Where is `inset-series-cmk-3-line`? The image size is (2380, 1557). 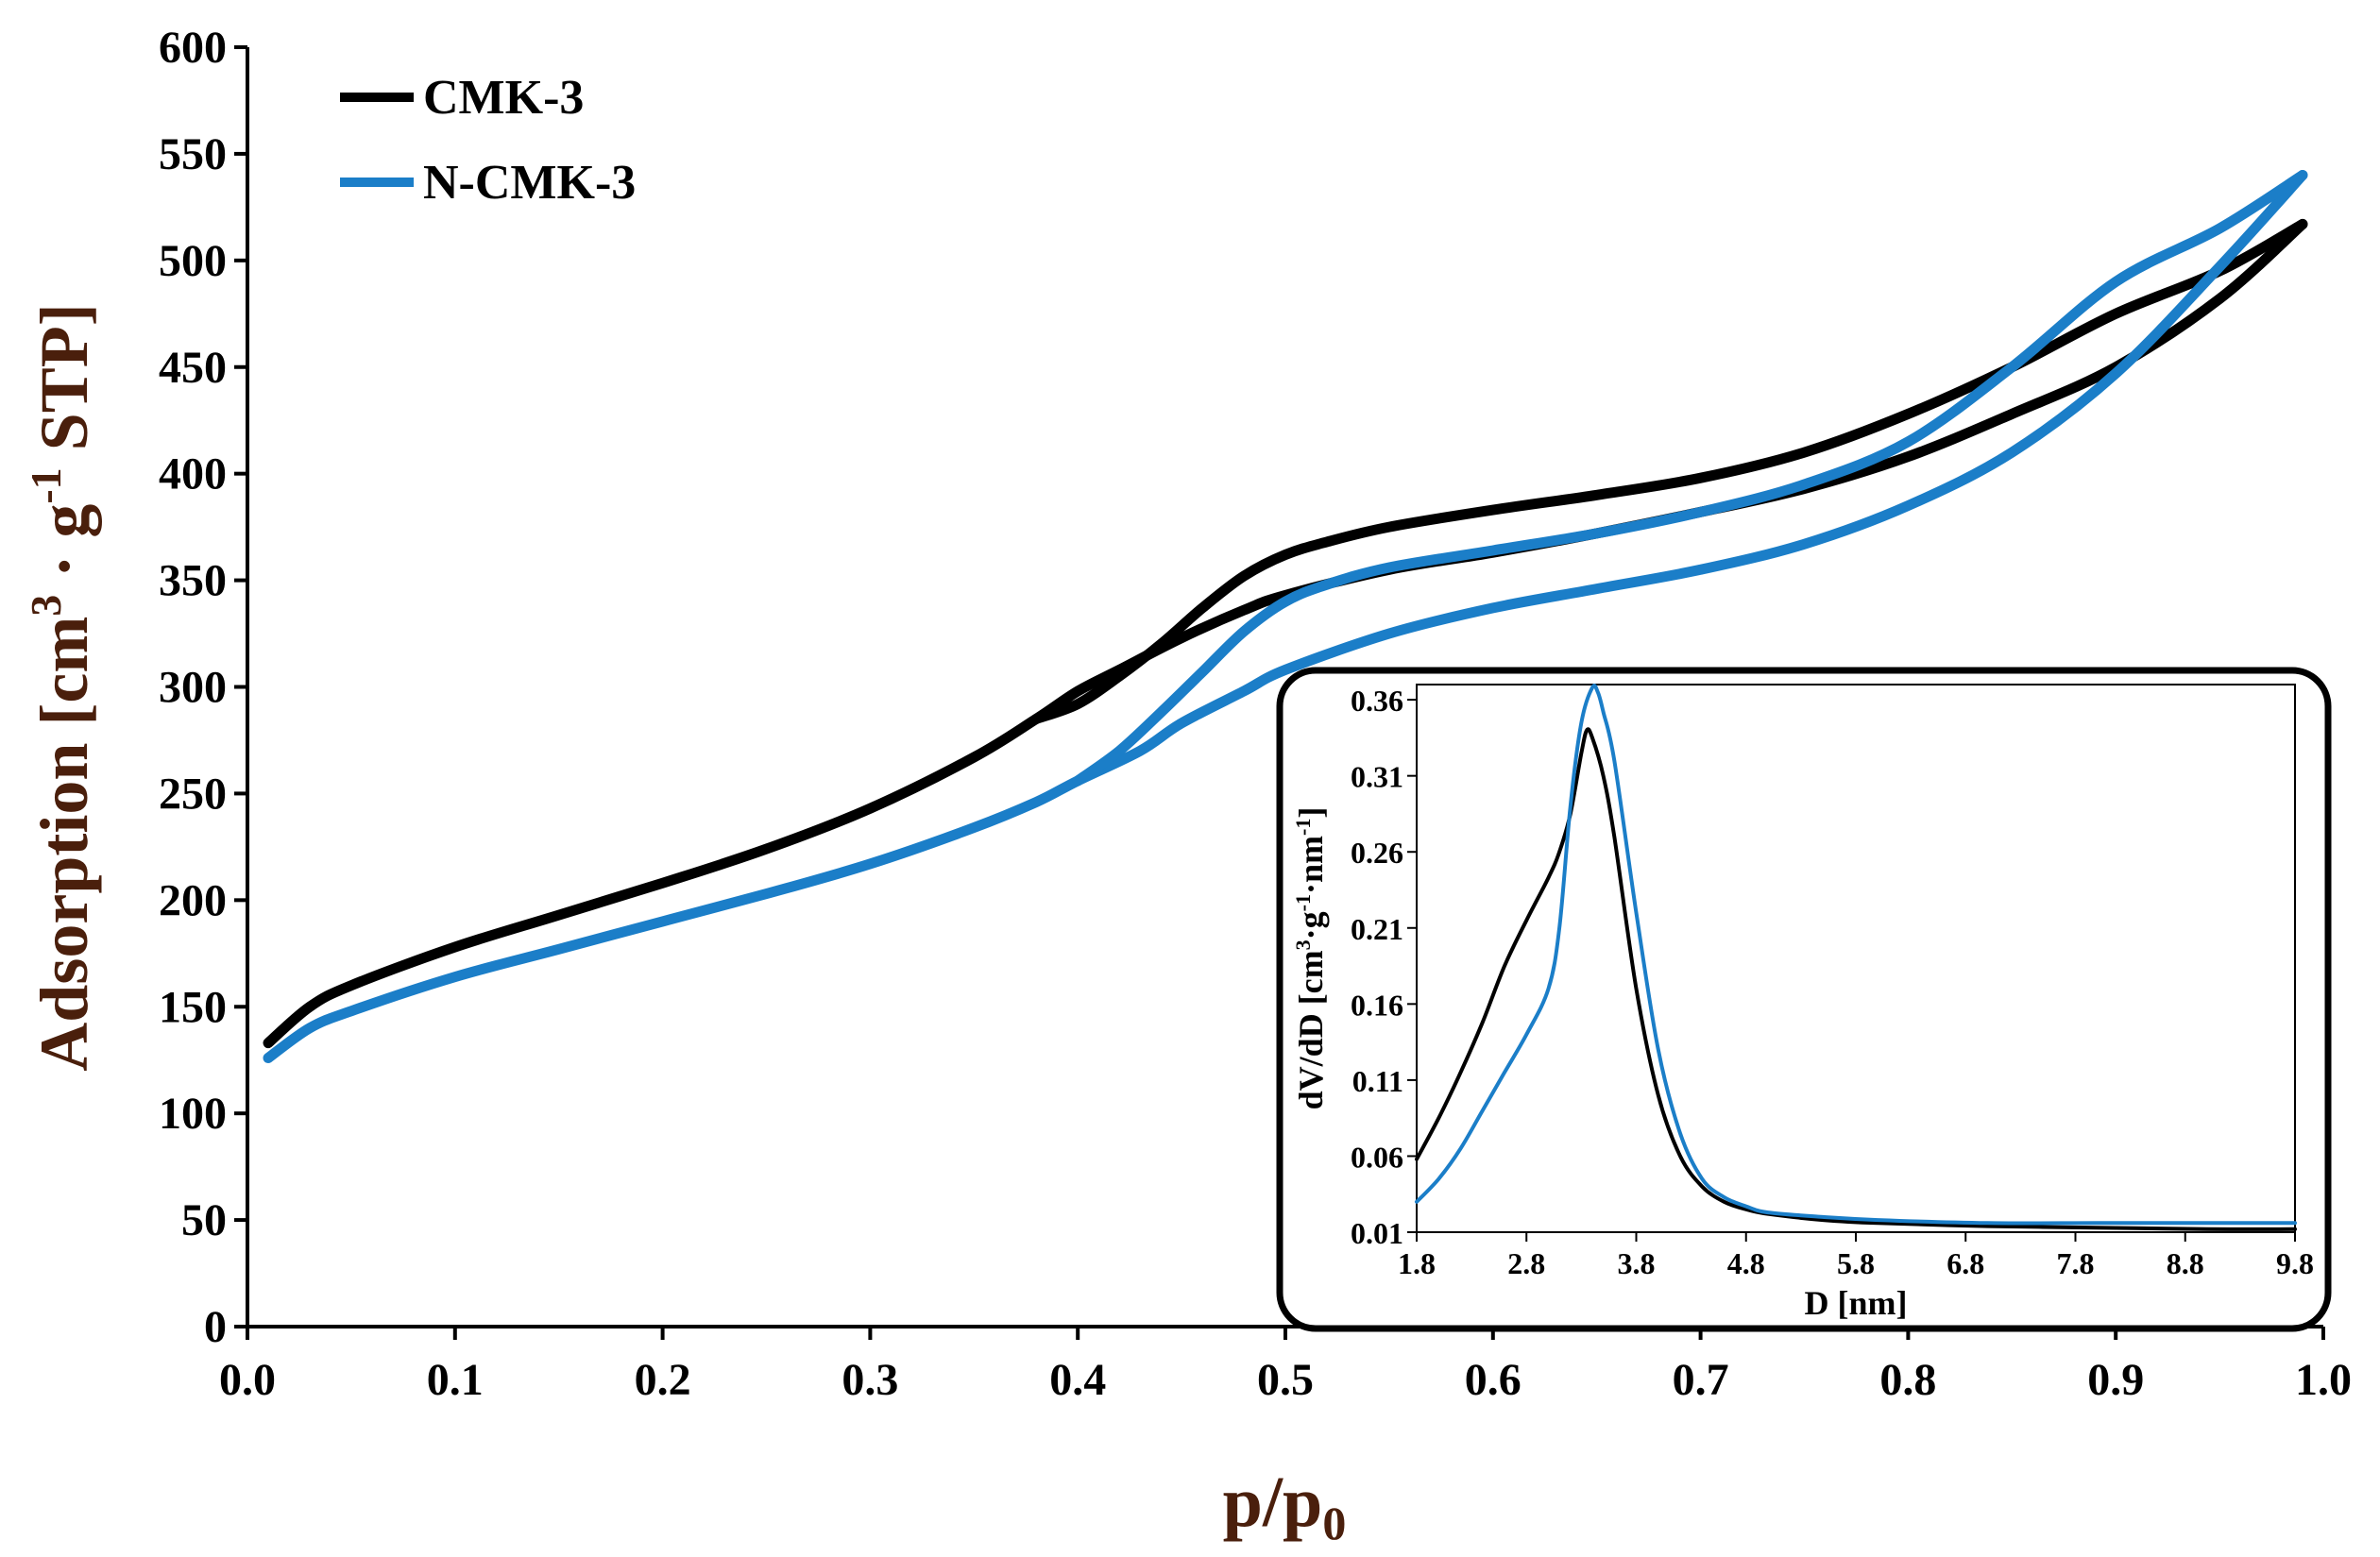
inset-series-cmk-3-line is located at coordinates (1856, 979).